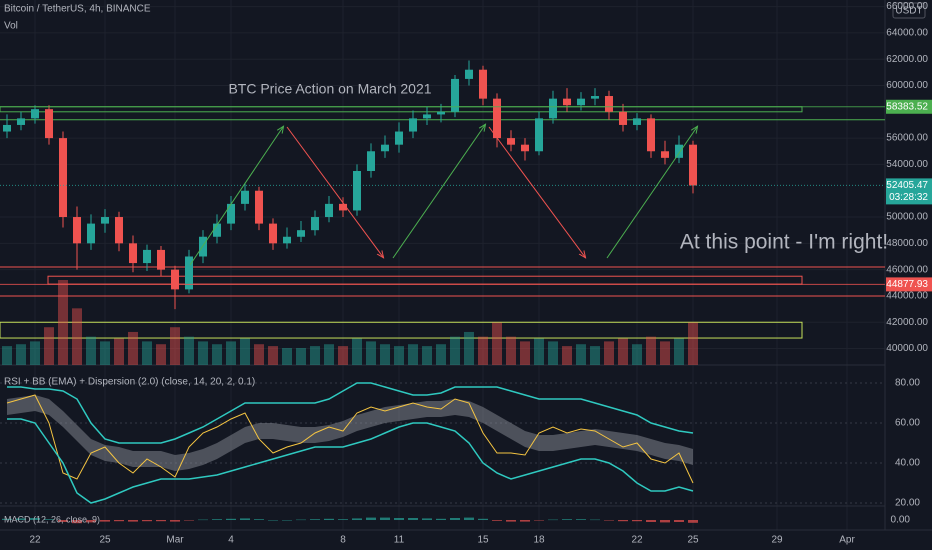  I want to click on y-tick-label: 66000.00, so click(907, 6).